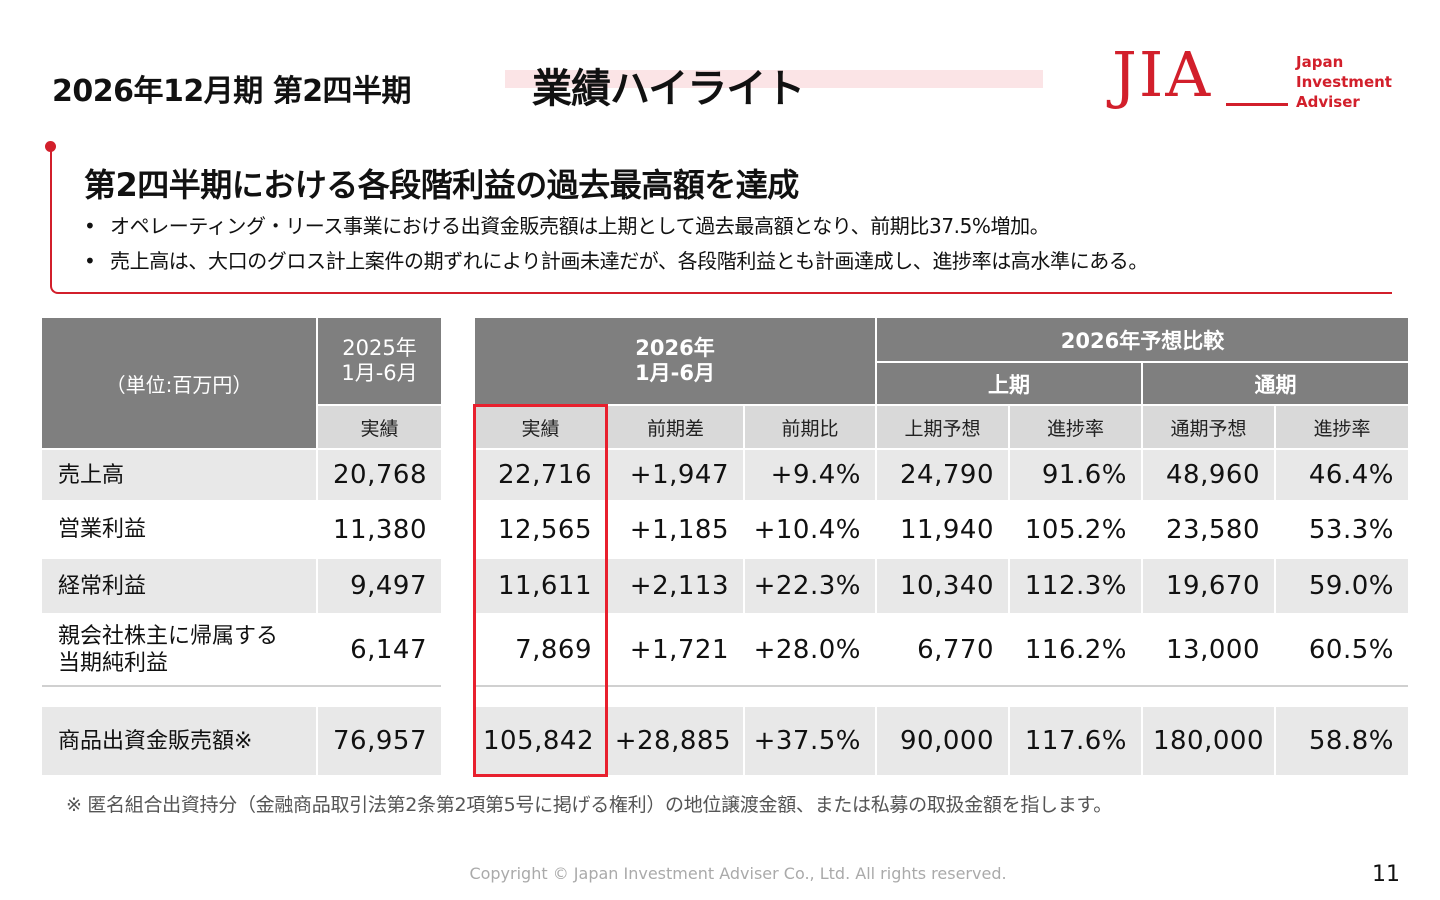 The width and height of the screenshot is (1440, 900). Describe the element at coordinates (1075, 529) in the screenshot. I see `table-cell: 105.2%` at that location.